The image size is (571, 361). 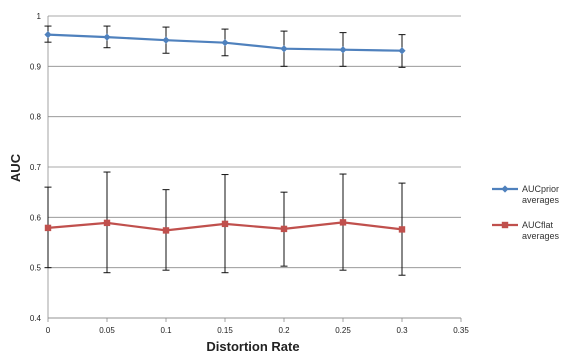 I want to click on x-tick-labels: 0 0.05 0.1 0.15 0.2 0.25 0.3 0.35, so click(x=258, y=330).